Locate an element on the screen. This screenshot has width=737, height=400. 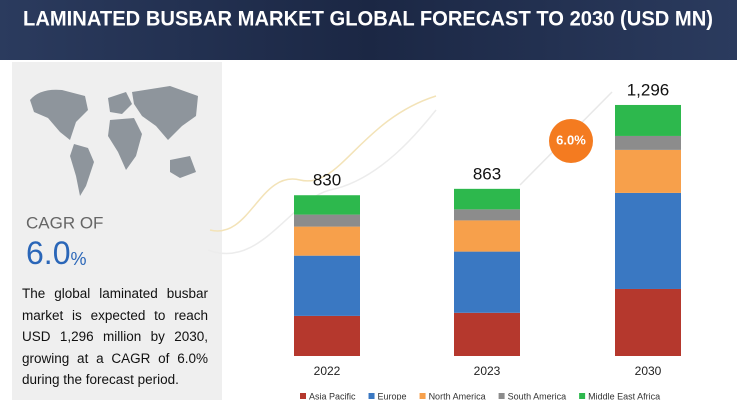
x-tick-label: 2030 is located at coordinates (648, 371).